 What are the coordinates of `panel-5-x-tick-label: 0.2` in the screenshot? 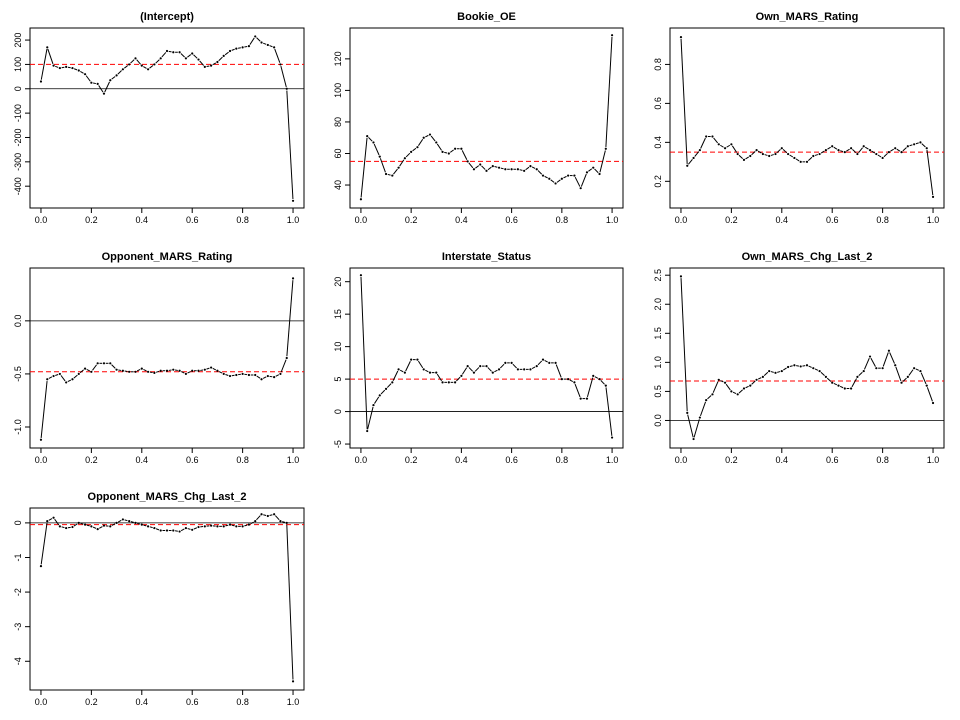 It's located at (411, 460).